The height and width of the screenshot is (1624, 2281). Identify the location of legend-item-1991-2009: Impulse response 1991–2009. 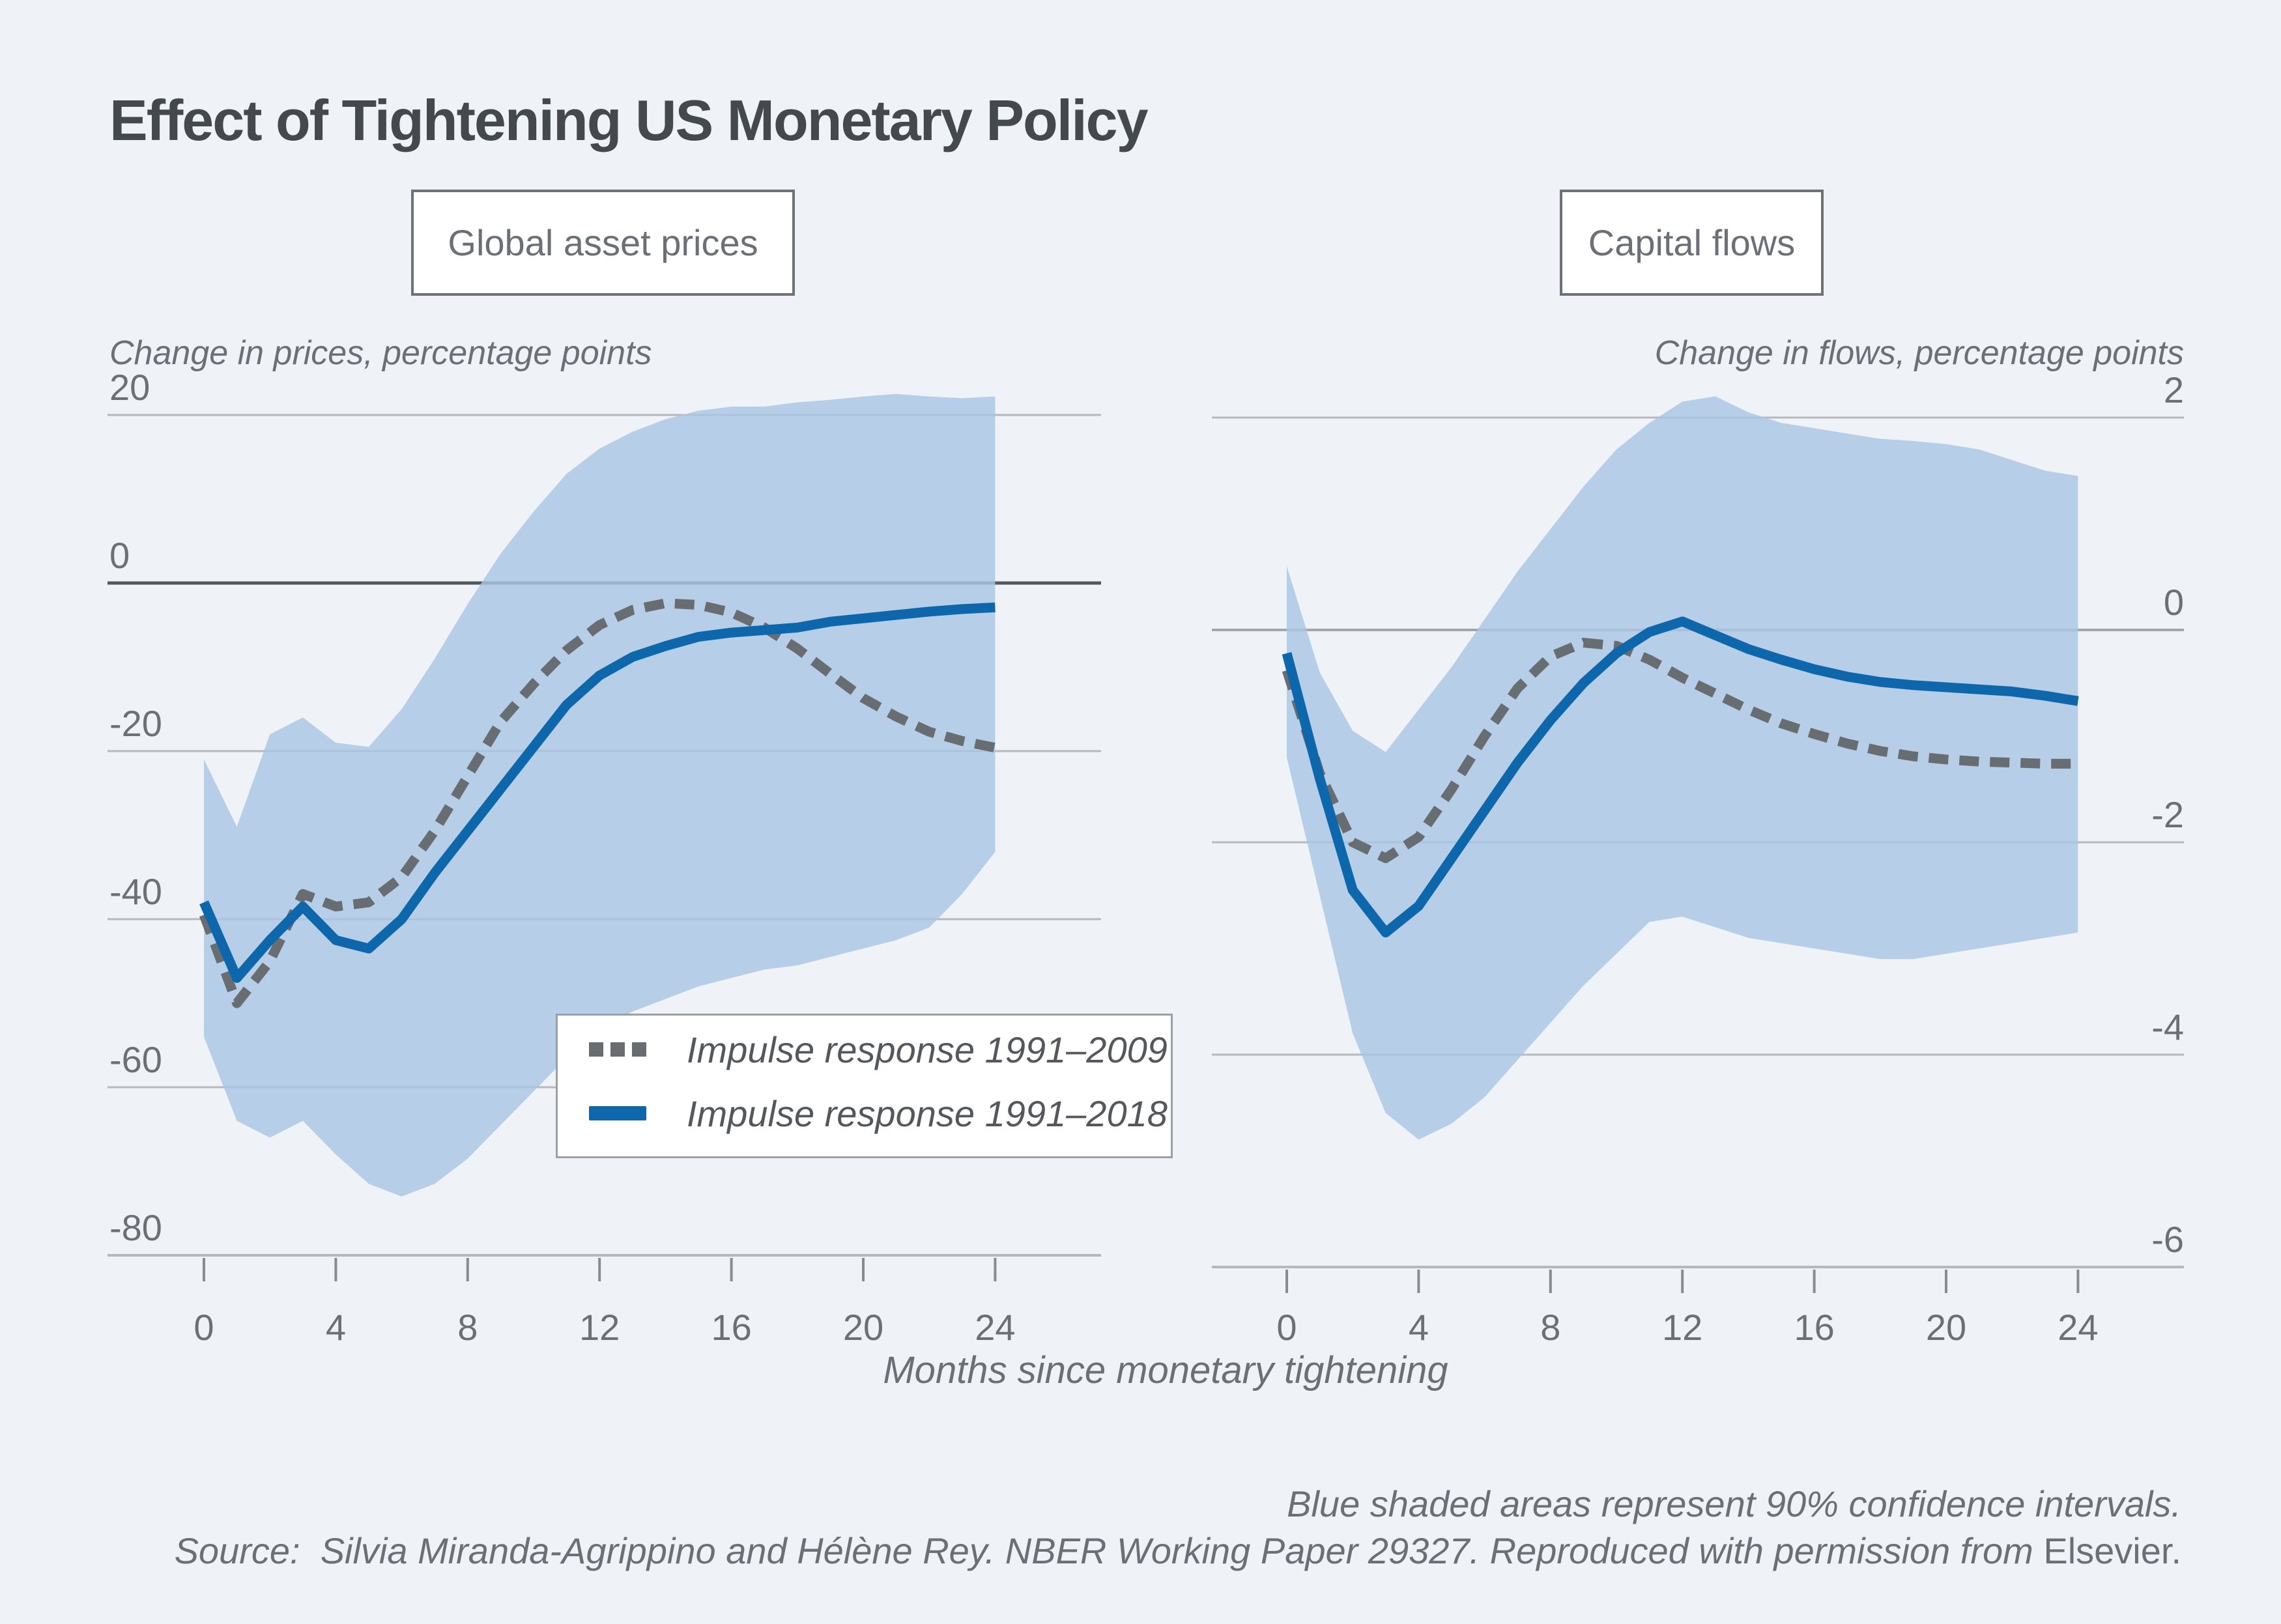
(878, 1049).